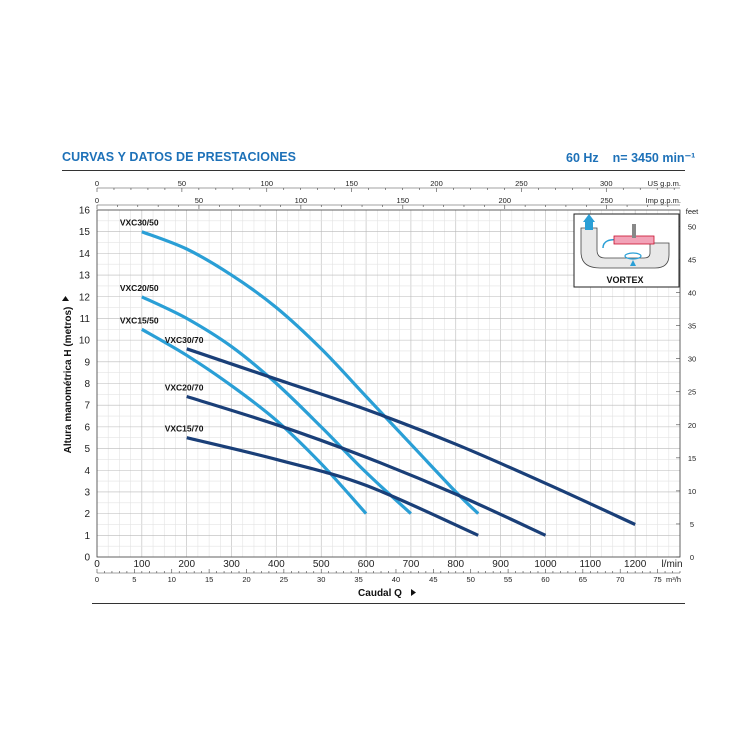 The width and height of the screenshot is (750, 750). What do you see at coordinates (606, 200) in the screenshot?
I see `imp-gpm-tick-label: 250` at bounding box center [606, 200].